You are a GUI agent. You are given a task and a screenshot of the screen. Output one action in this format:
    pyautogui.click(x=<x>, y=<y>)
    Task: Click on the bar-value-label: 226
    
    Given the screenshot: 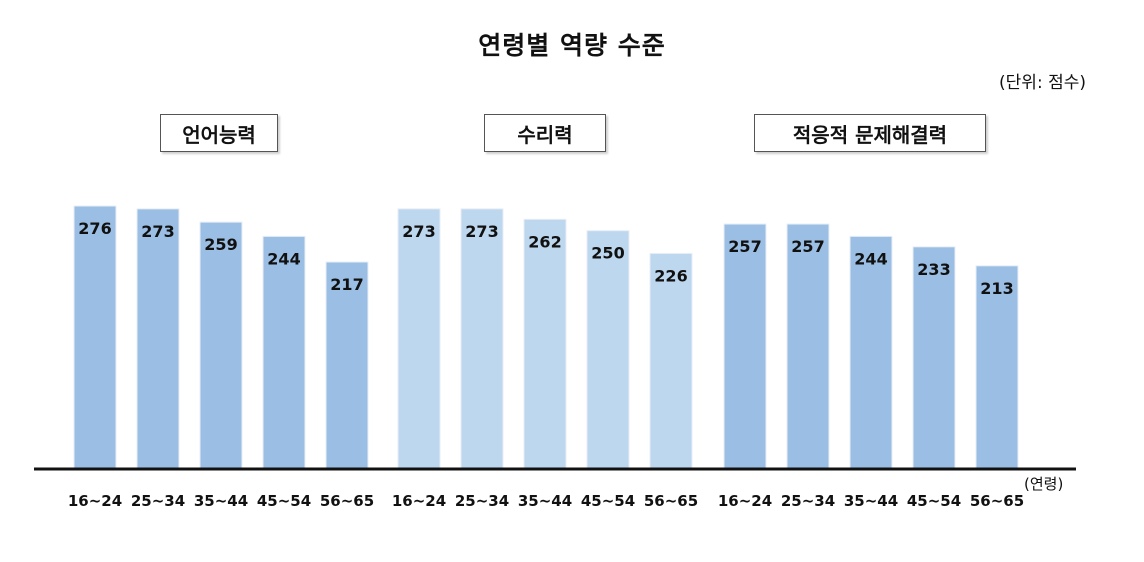 What is the action you would take?
    pyautogui.click(x=670, y=275)
    